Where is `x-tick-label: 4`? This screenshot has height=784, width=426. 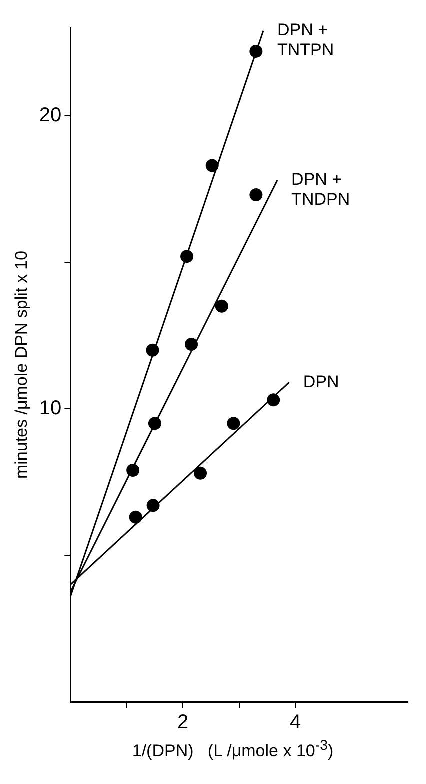
x-tick-label: 4 is located at coordinates (296, 723).